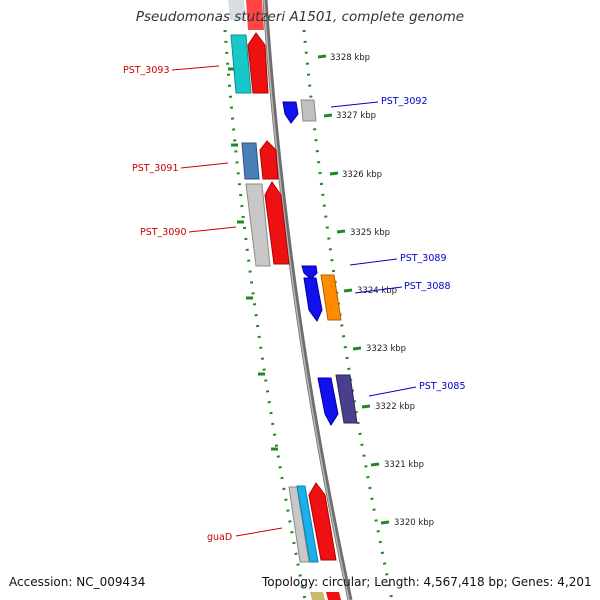  What do you see at coordinates (258, 63) in the screenshot?
I see `gene-pst3093` at bounding box center [258, 63].